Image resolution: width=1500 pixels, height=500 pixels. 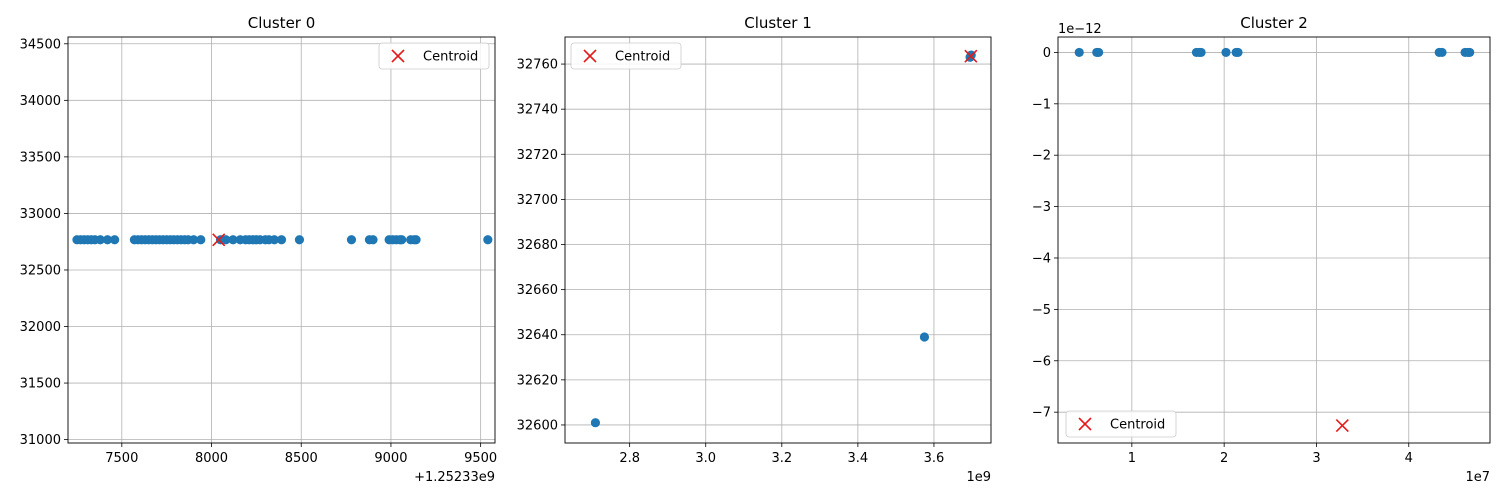 What do you see at coordinates (40, 101) in the screenshot?
I see `y-tick-label: 34000` at bounding box center [40, 101].